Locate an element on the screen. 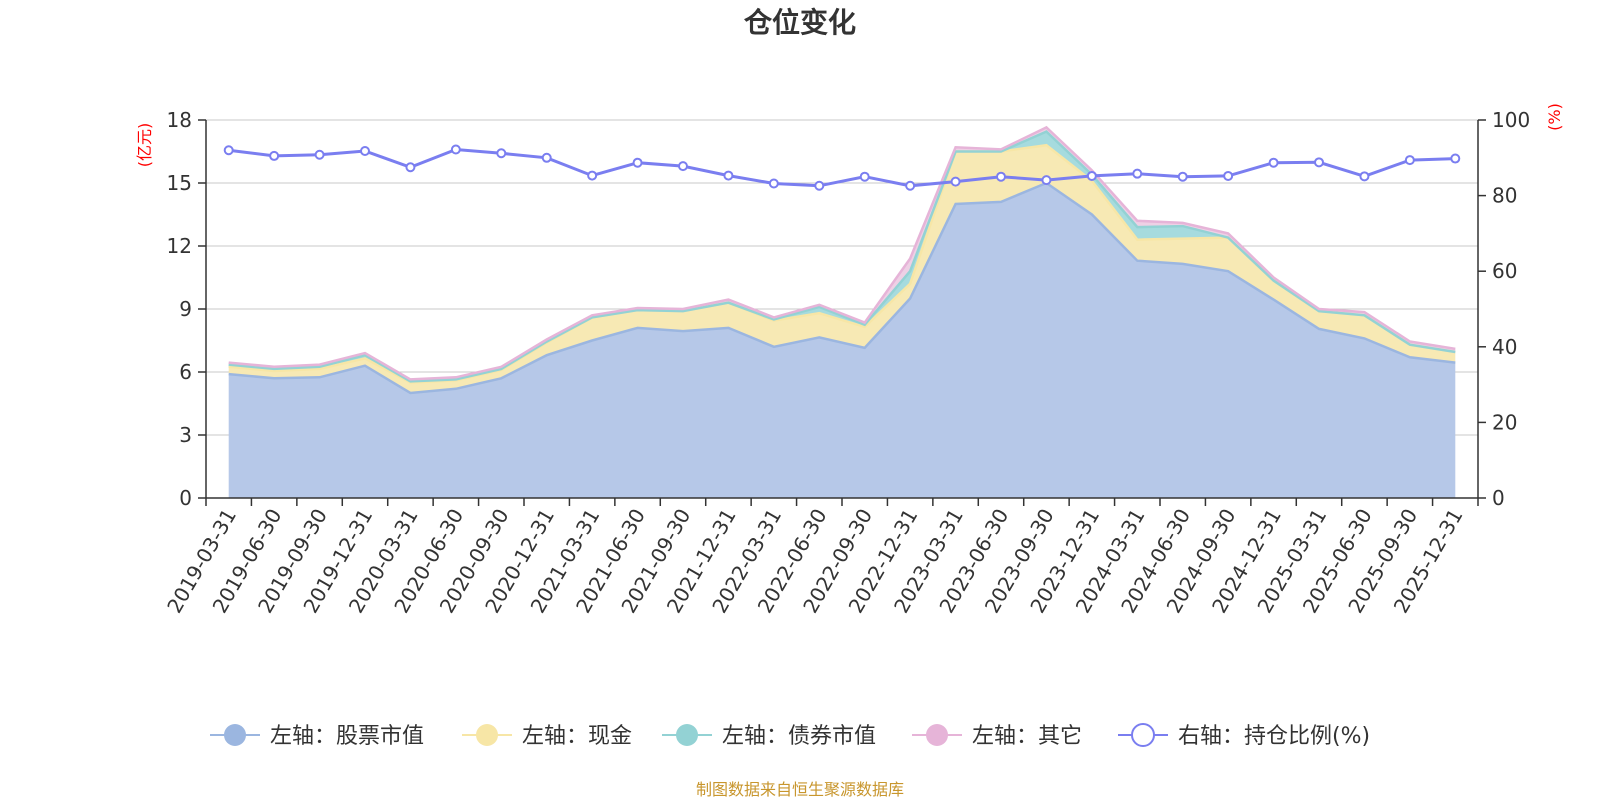  legend-label: 左轴：现金 is located at coordinates (577, 736).